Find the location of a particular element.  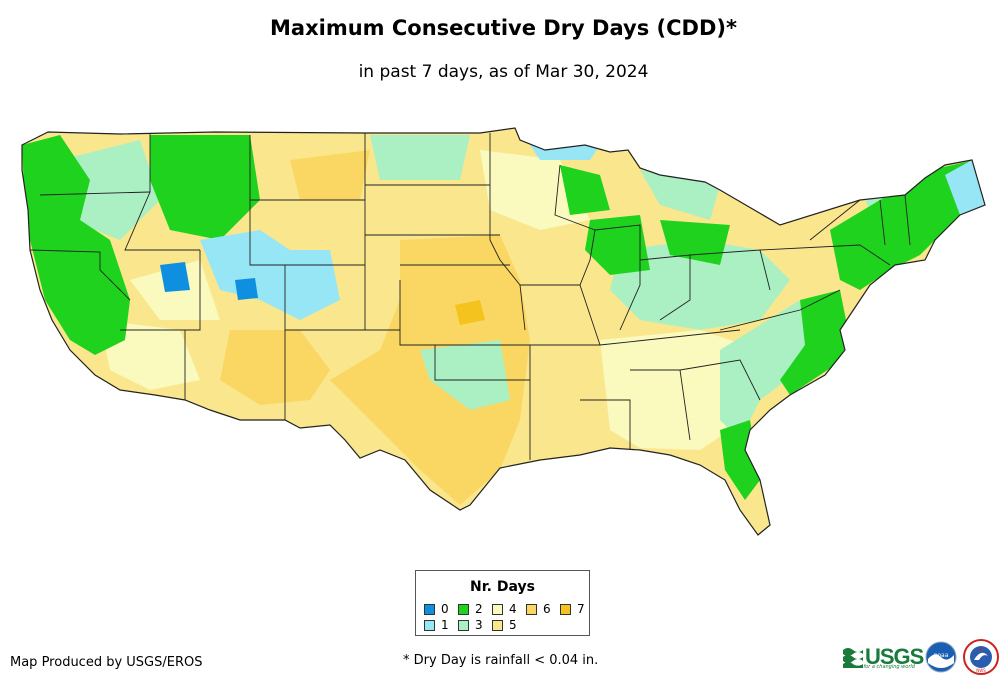

region-2-days-wisconsin-illinois is located at coordinates (617, 245).